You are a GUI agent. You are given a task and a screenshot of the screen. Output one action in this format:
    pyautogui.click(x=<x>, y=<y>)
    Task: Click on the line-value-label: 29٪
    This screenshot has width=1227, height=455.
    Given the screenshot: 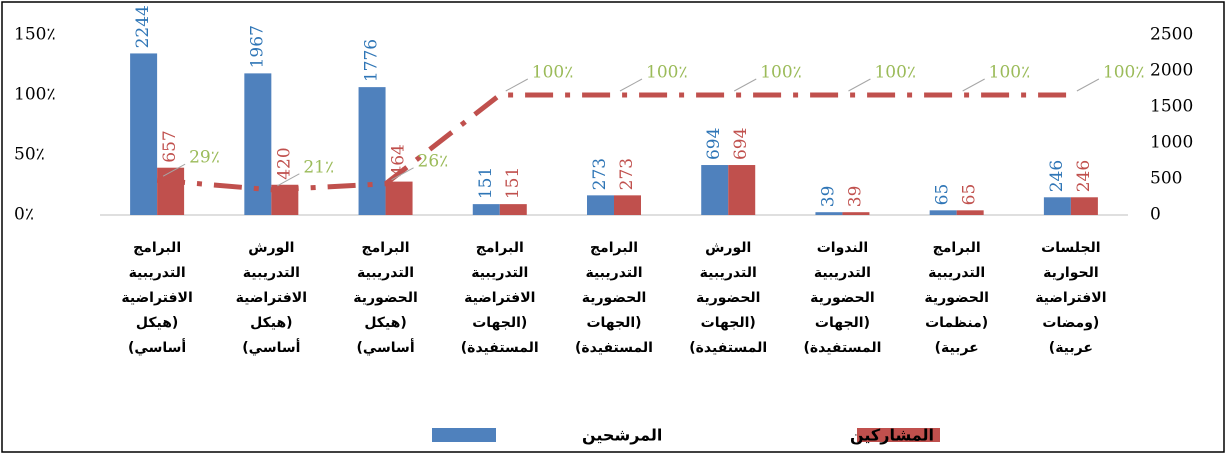 What is the action you would take?
    pyautogui.click(x=204, y=158)
    